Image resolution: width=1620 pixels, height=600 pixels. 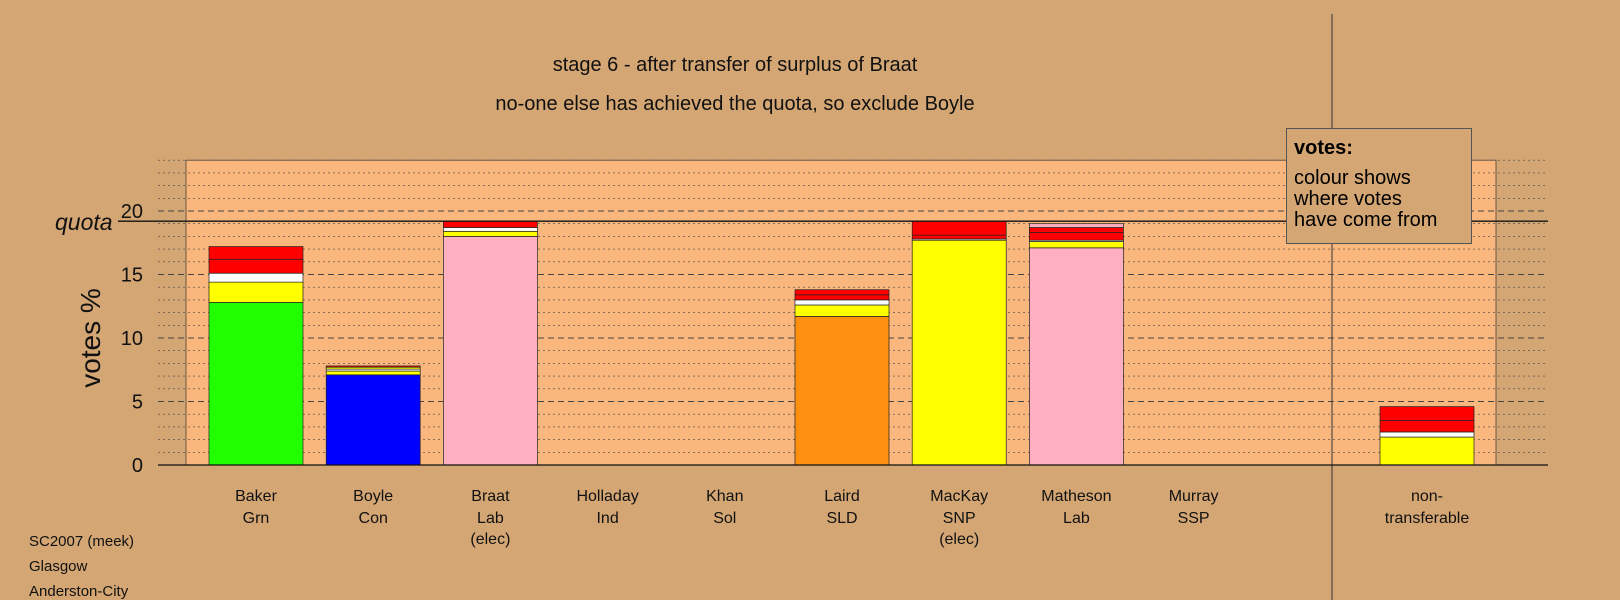 I want to click on y-axis-label: votes %, so click(x=90, y=338).